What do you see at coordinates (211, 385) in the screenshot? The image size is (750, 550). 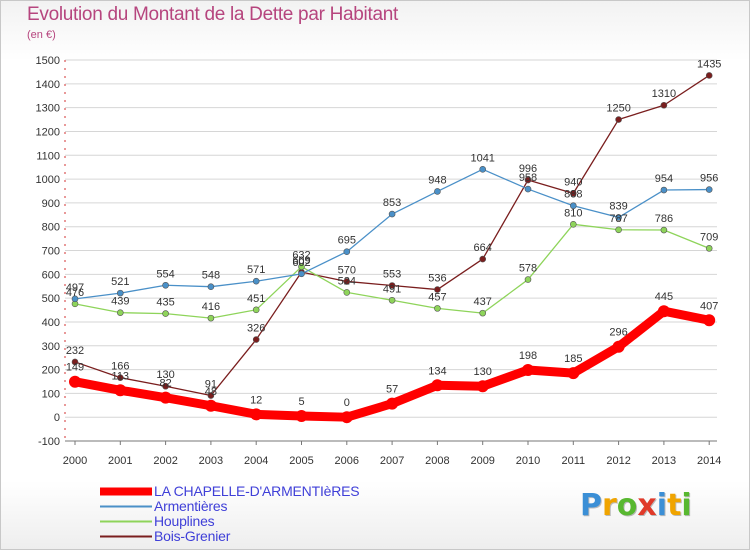 I see `data-label: 91` at bounding box center [211, 385].